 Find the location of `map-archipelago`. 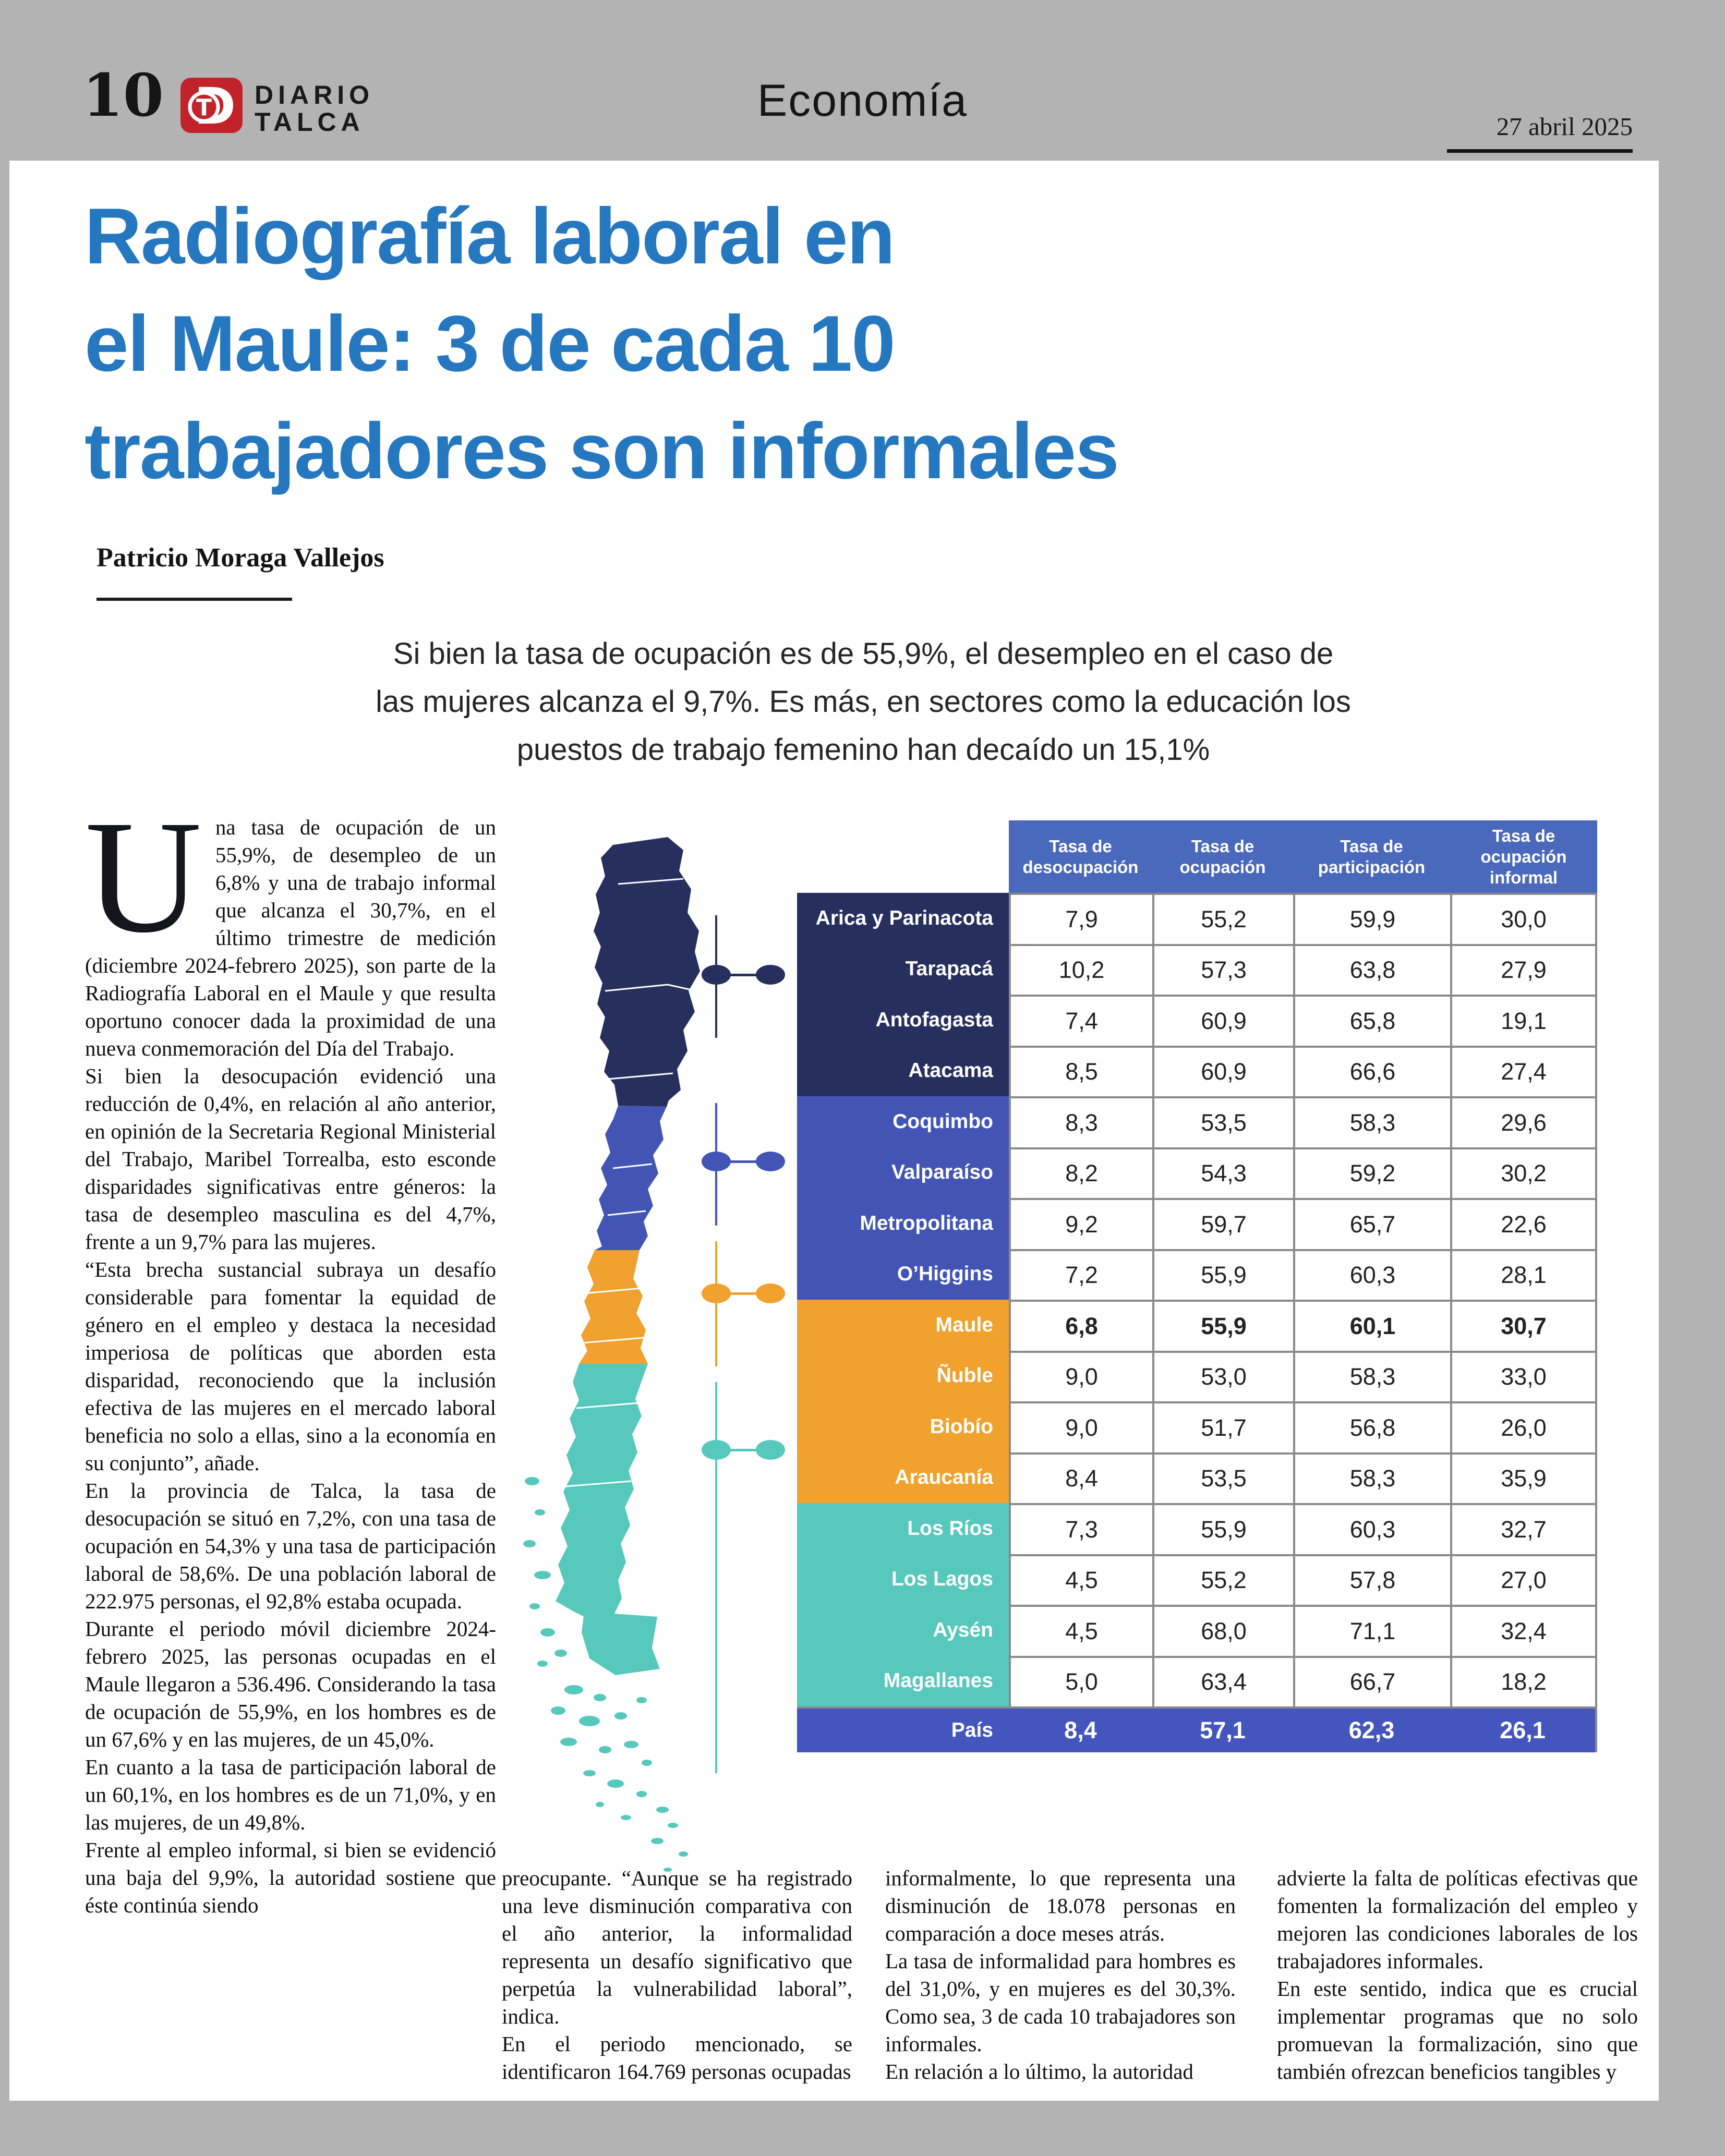

map-archipelago is located at coordinates (605, 1674).